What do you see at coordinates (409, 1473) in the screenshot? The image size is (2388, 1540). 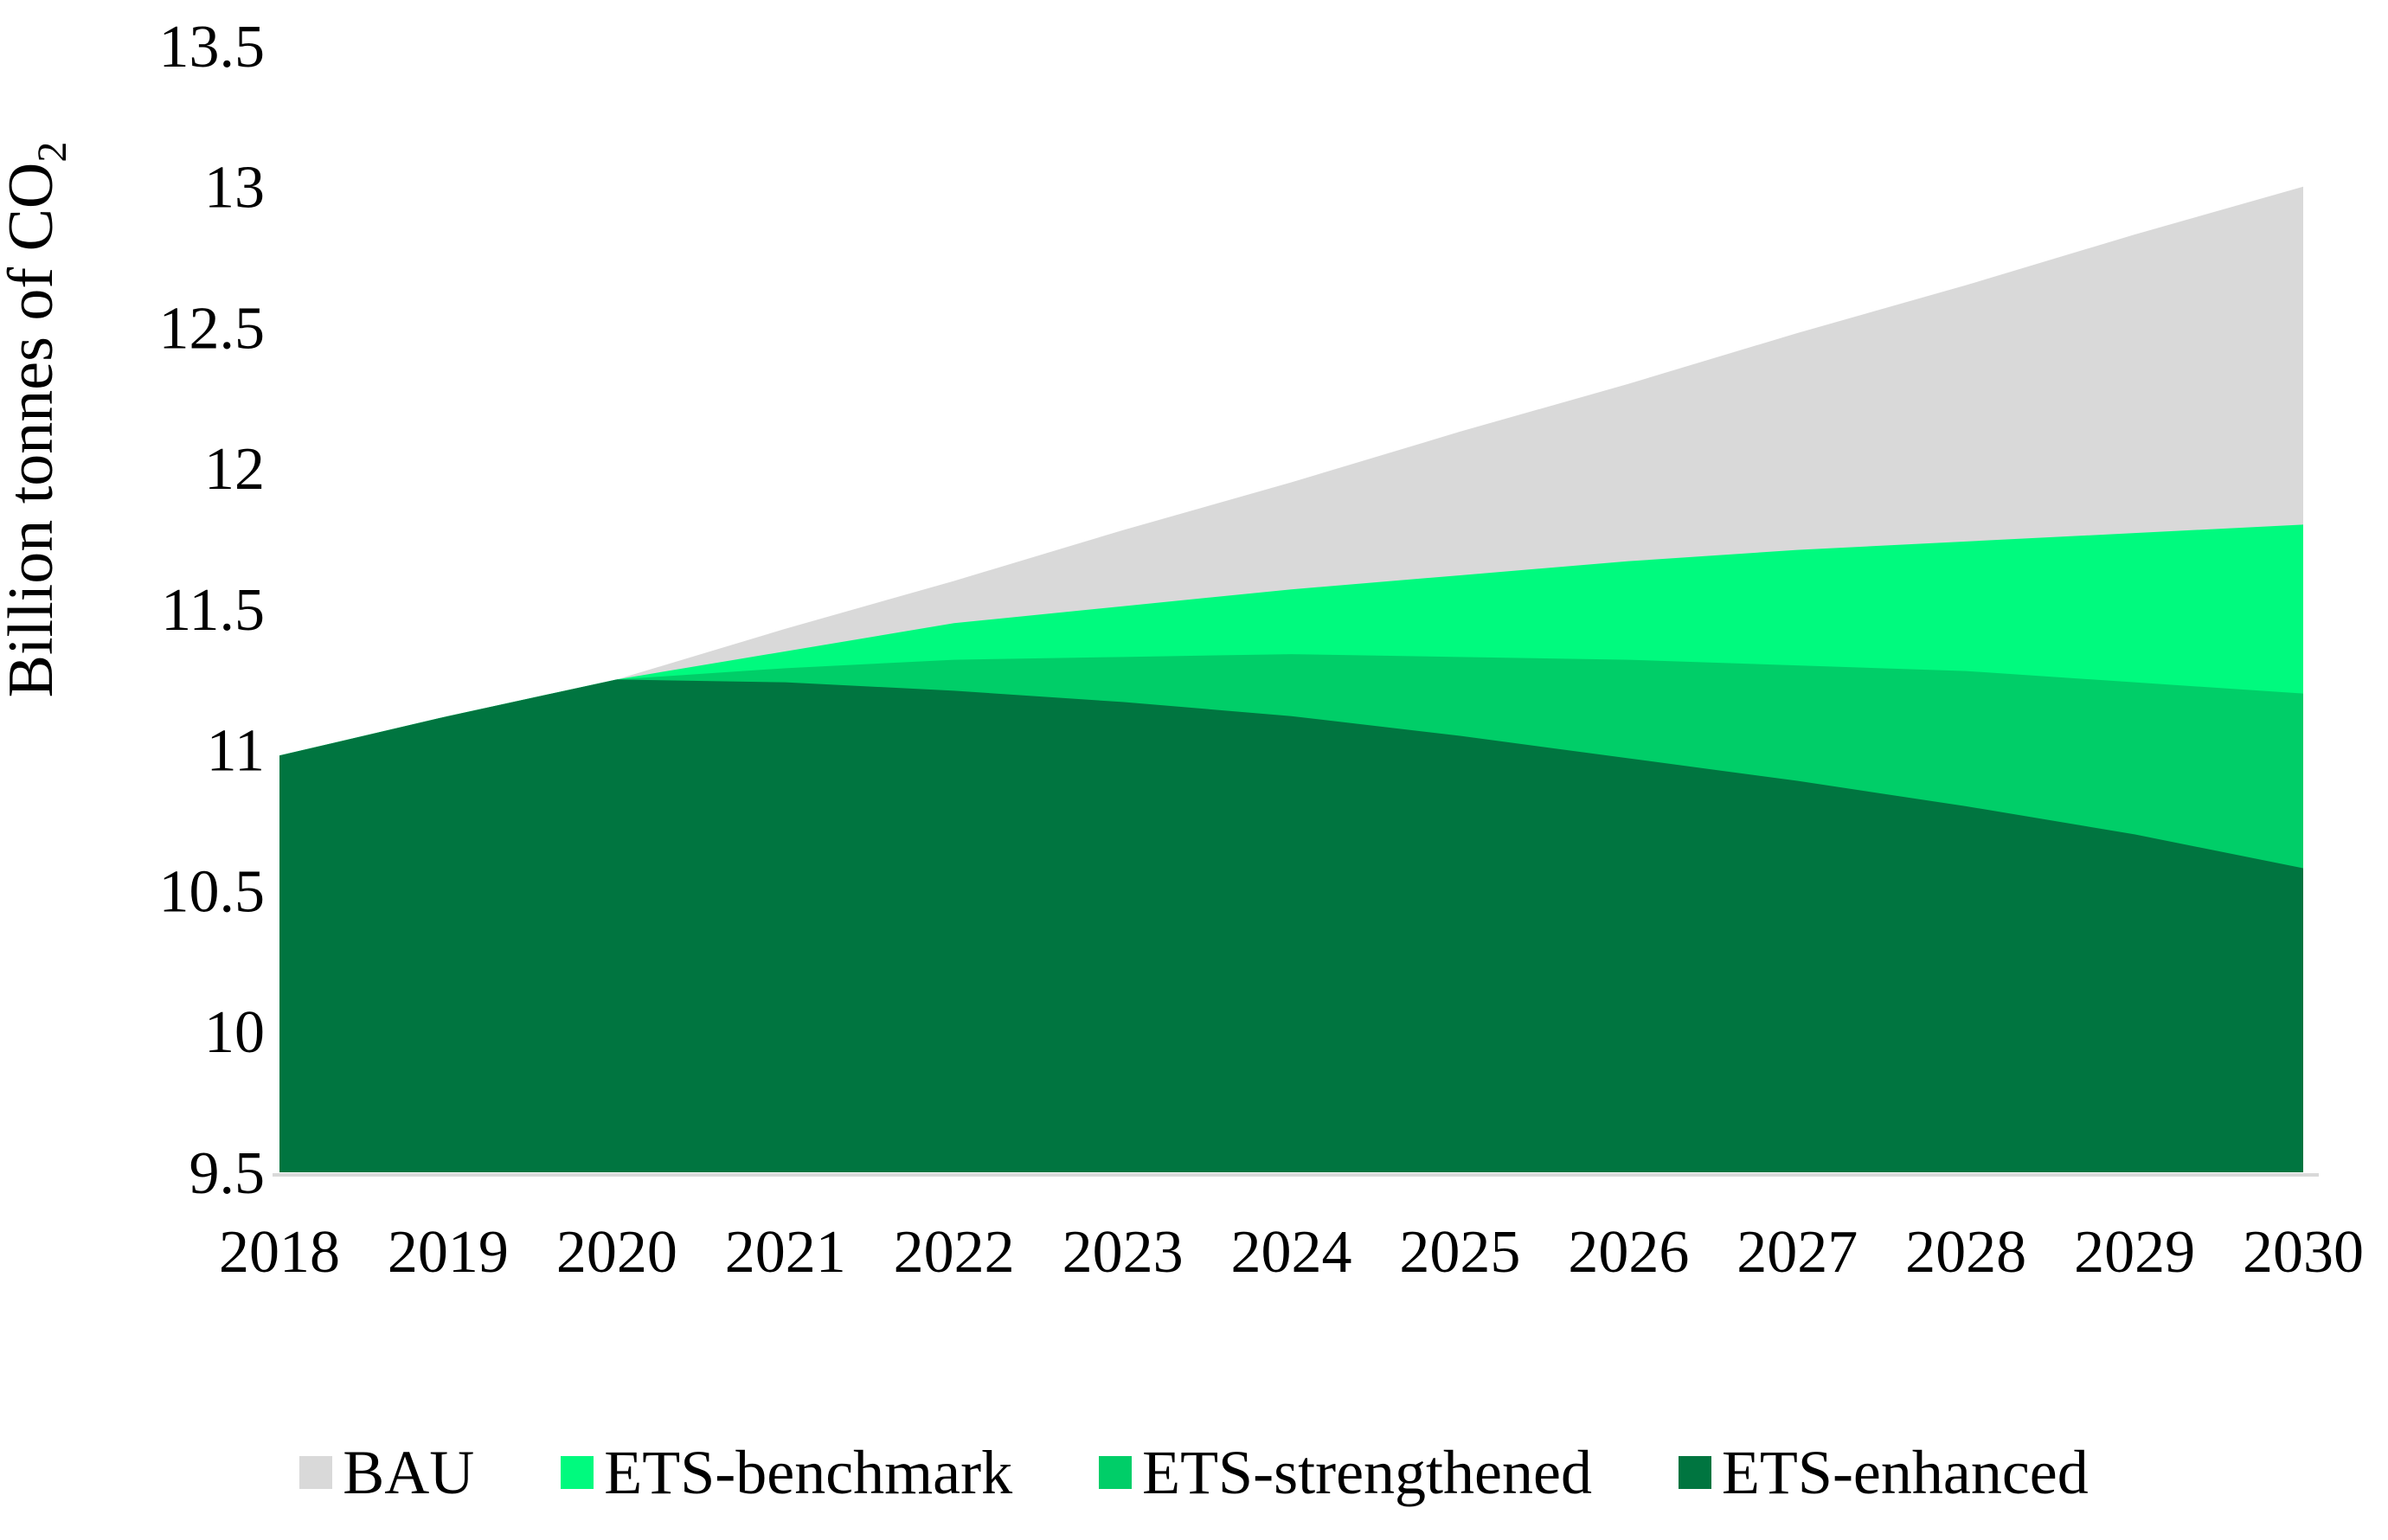 I see `legend-label-bau: BAU` at bounding box center [409, 1473].